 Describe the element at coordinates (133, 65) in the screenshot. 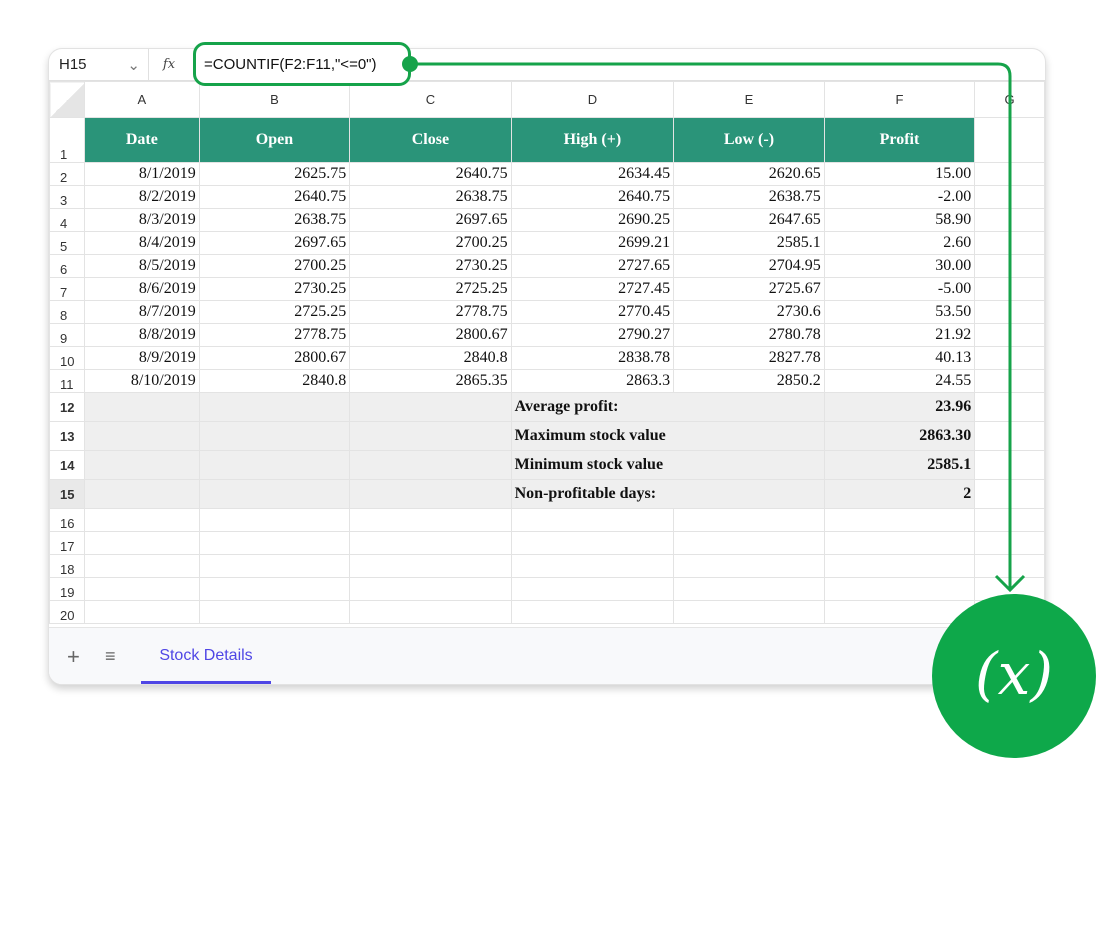

I see `chevron-down-icon: ⌄` at that location.